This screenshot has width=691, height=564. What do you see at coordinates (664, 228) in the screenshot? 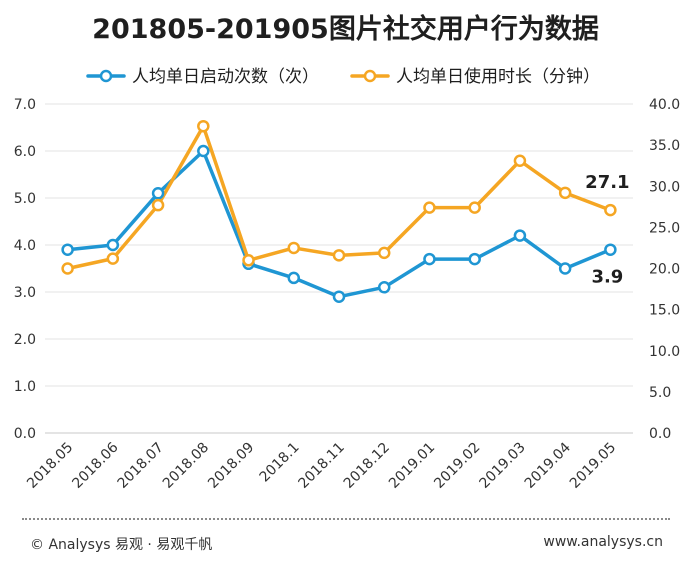
I see `y-right-tick-label: 25.0` at bounding box center [664, 228].